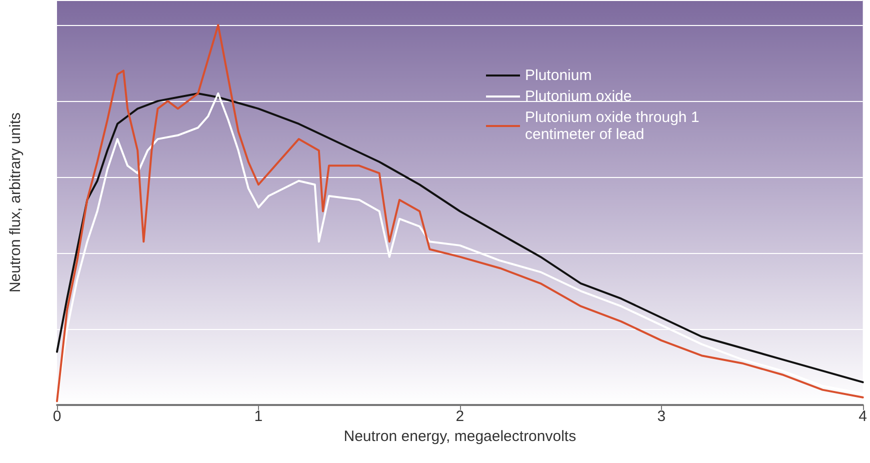  Describe the element at coordinates (258, 416) in the screenshot. I see `x-tick-label: 1` at that location.